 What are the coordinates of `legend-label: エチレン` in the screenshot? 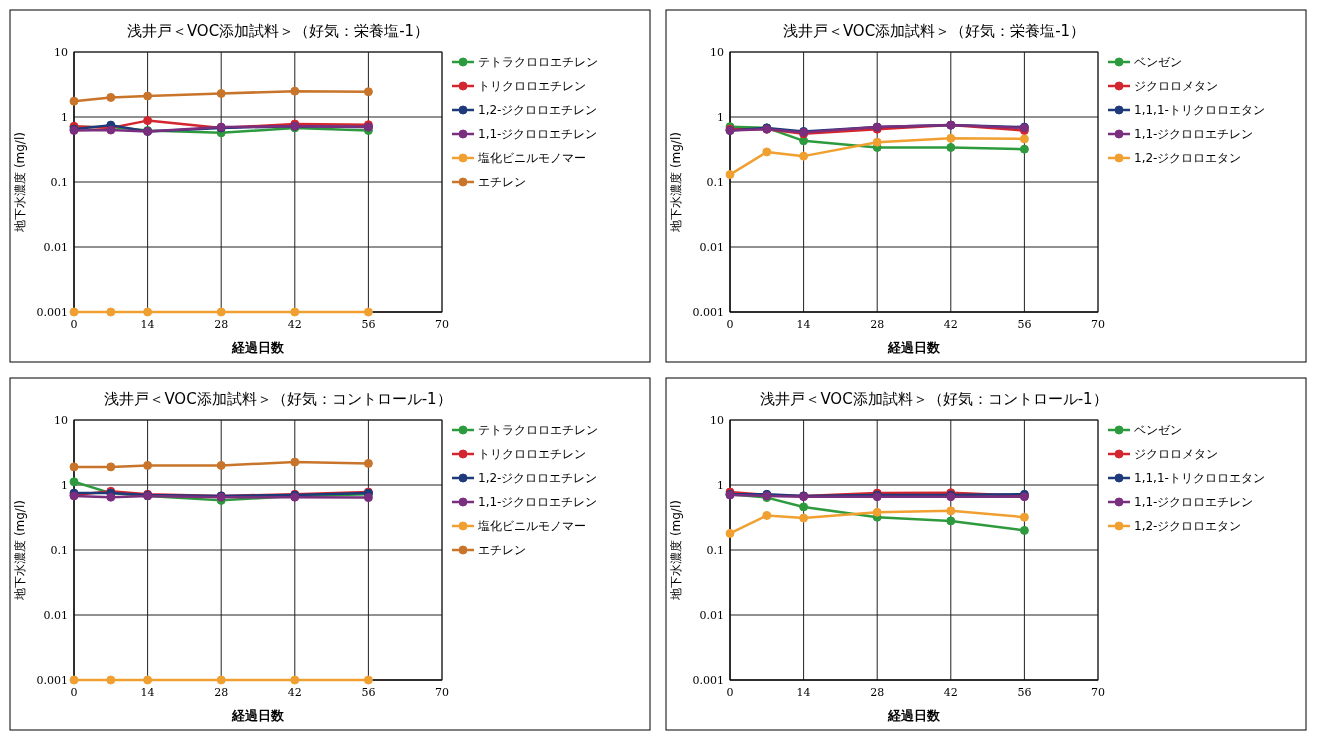 It's located at (502, 182).